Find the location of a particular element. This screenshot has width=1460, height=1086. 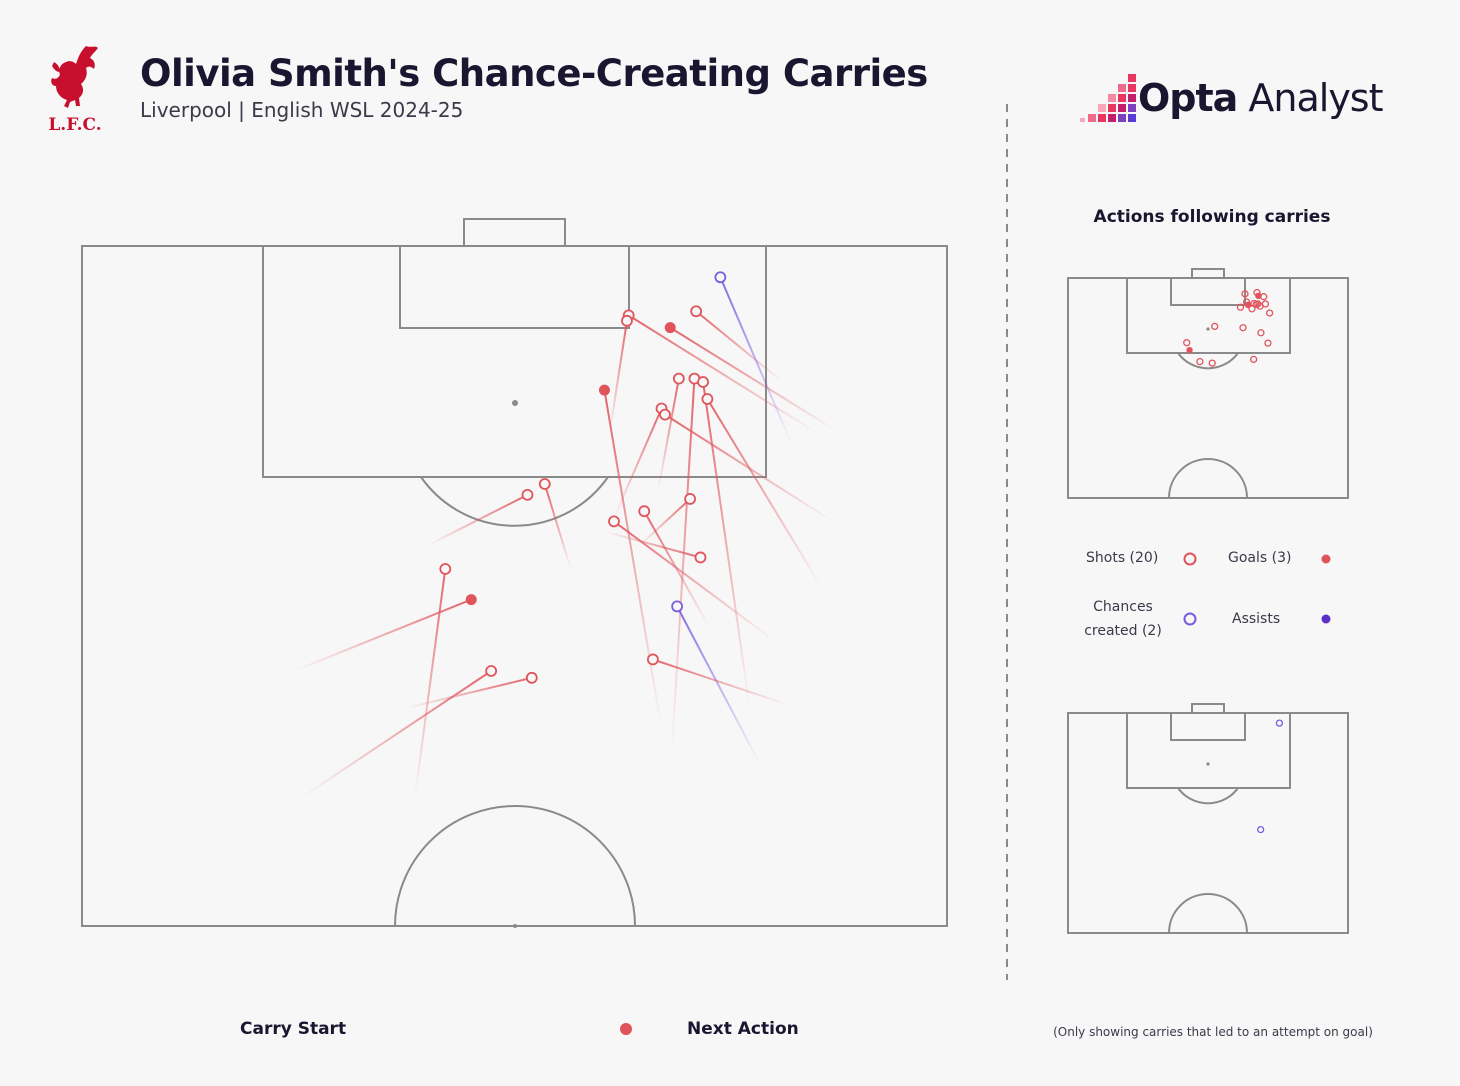

legend-next-action: Next Action is located at coordinates (743, 1029).